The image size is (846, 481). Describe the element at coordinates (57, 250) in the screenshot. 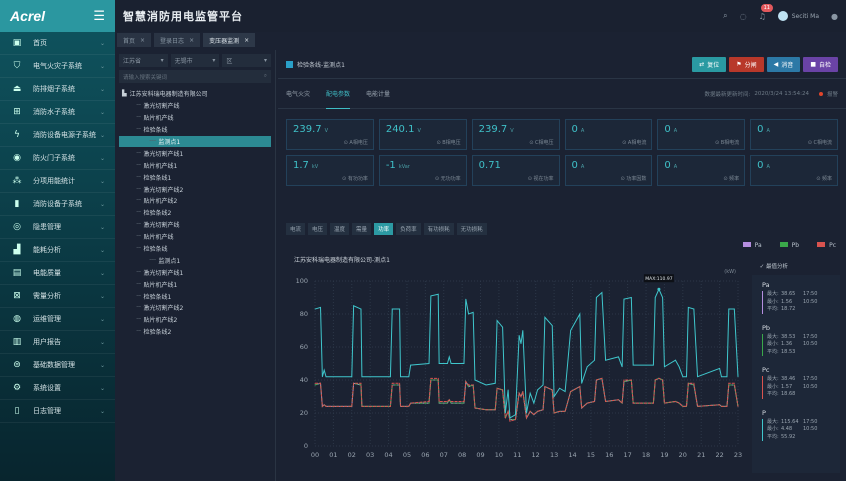

I see `sidebar-item: ▟ 能耗分析 ⌄` at that location.